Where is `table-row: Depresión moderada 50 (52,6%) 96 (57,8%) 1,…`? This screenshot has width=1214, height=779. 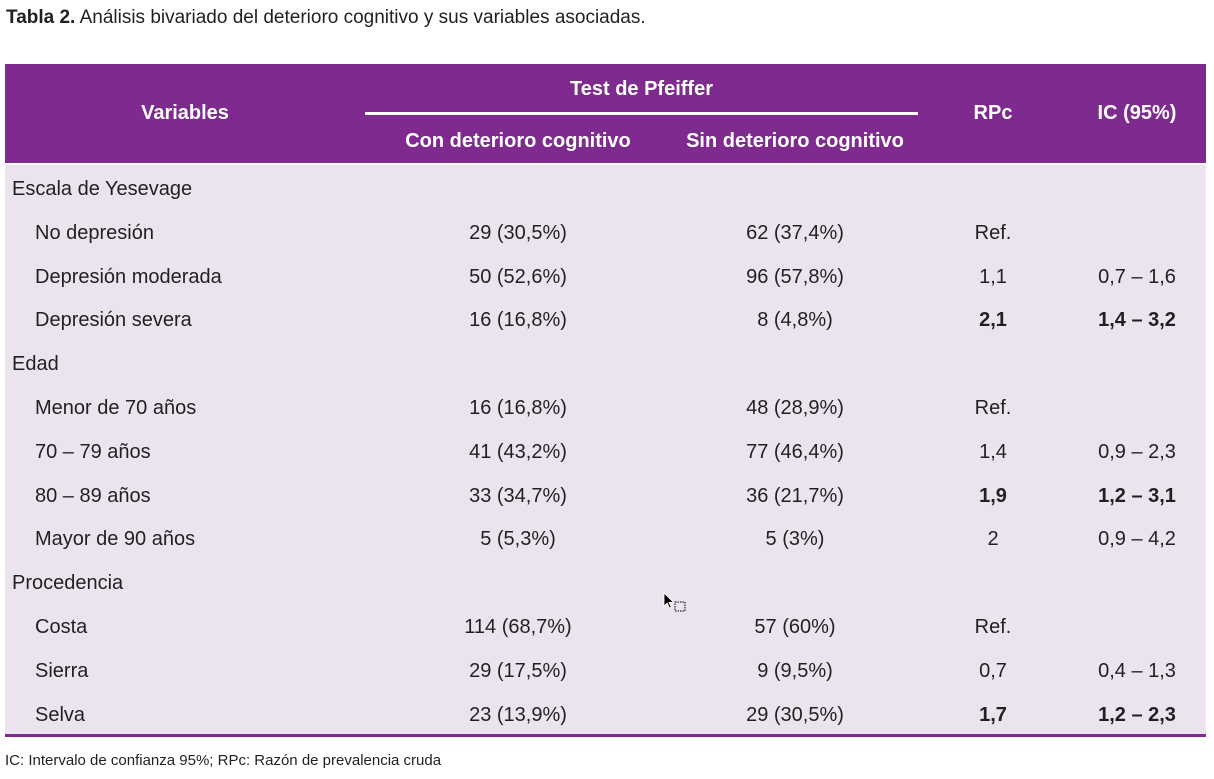 table-row: Depresión moderada 50 (52,6%) 96 (57,8%) 1,… is located at coordinates (605, 278).